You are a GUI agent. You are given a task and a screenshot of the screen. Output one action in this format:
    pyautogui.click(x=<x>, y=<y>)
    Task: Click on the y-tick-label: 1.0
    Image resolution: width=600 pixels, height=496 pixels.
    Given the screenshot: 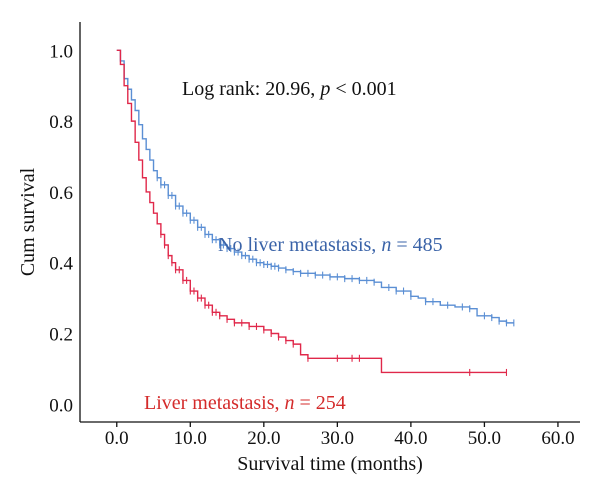 What is the action you would take?
    pyautogui.click(x=61, y=51)
    